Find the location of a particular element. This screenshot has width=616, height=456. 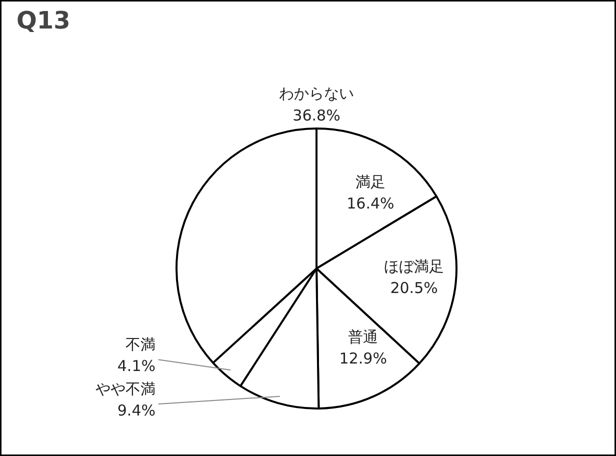

data-label: 16.4% is located at coordinates (370, 203).